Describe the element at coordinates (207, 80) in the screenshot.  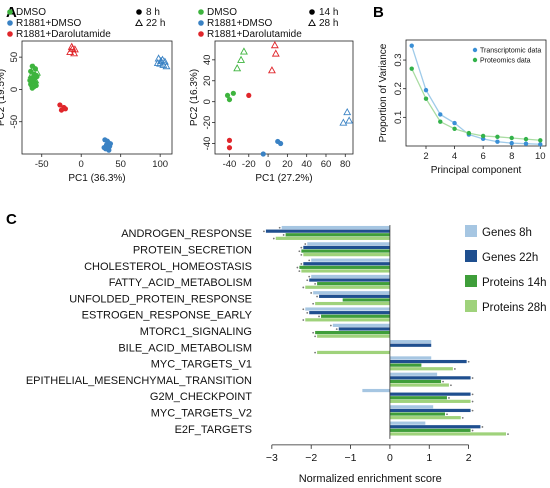
I see `y-tick-label: 20` at that location.